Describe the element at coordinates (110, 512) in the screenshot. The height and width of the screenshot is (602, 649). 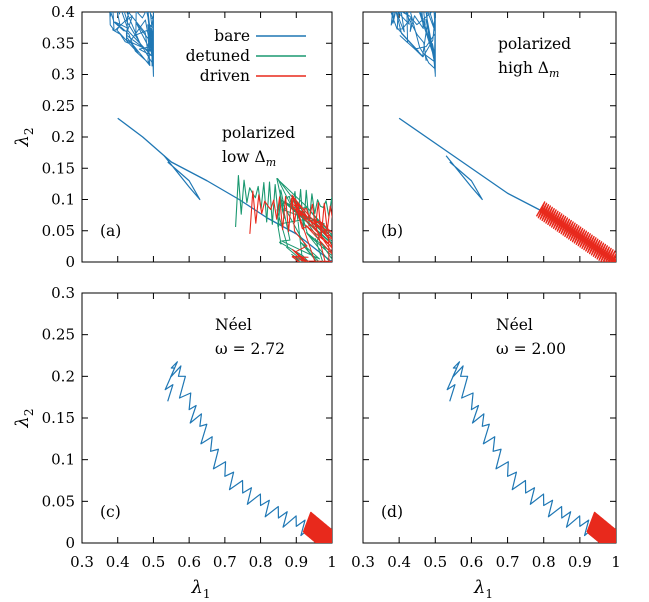
I see `panel-label: (c)` at that location.